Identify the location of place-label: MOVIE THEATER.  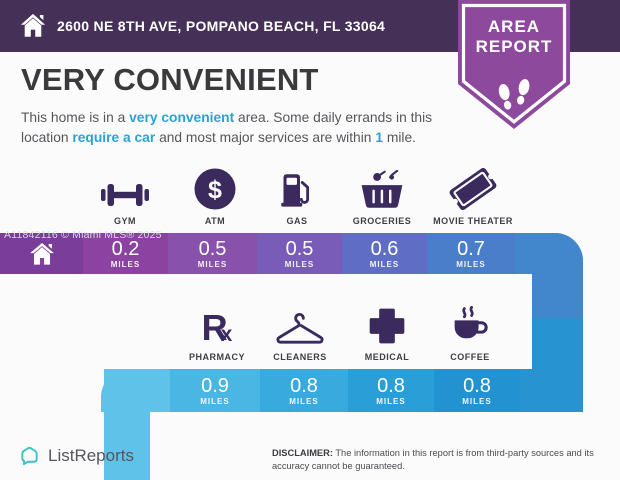
(473, 221).